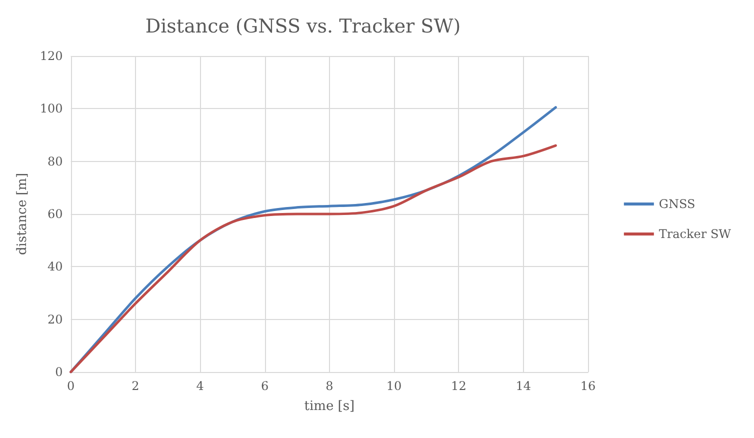  What do you see at coordinates (264, 386) in the screenshot?
I see `x-tick-label: 6` at bounding box center [264, 386].